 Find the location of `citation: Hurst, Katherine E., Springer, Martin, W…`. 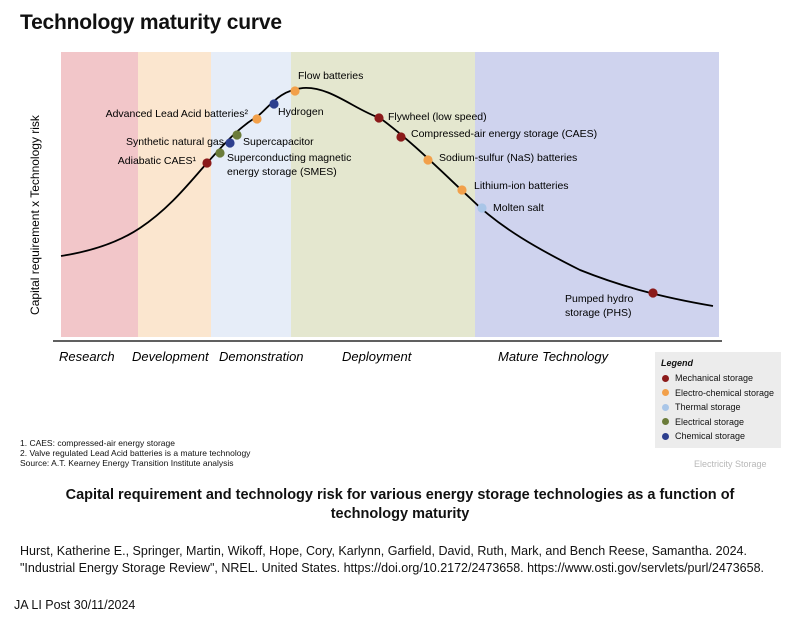

citation: Hurst, Katherine E., Springer, Martin, W… is located at coordinates (392, 559).